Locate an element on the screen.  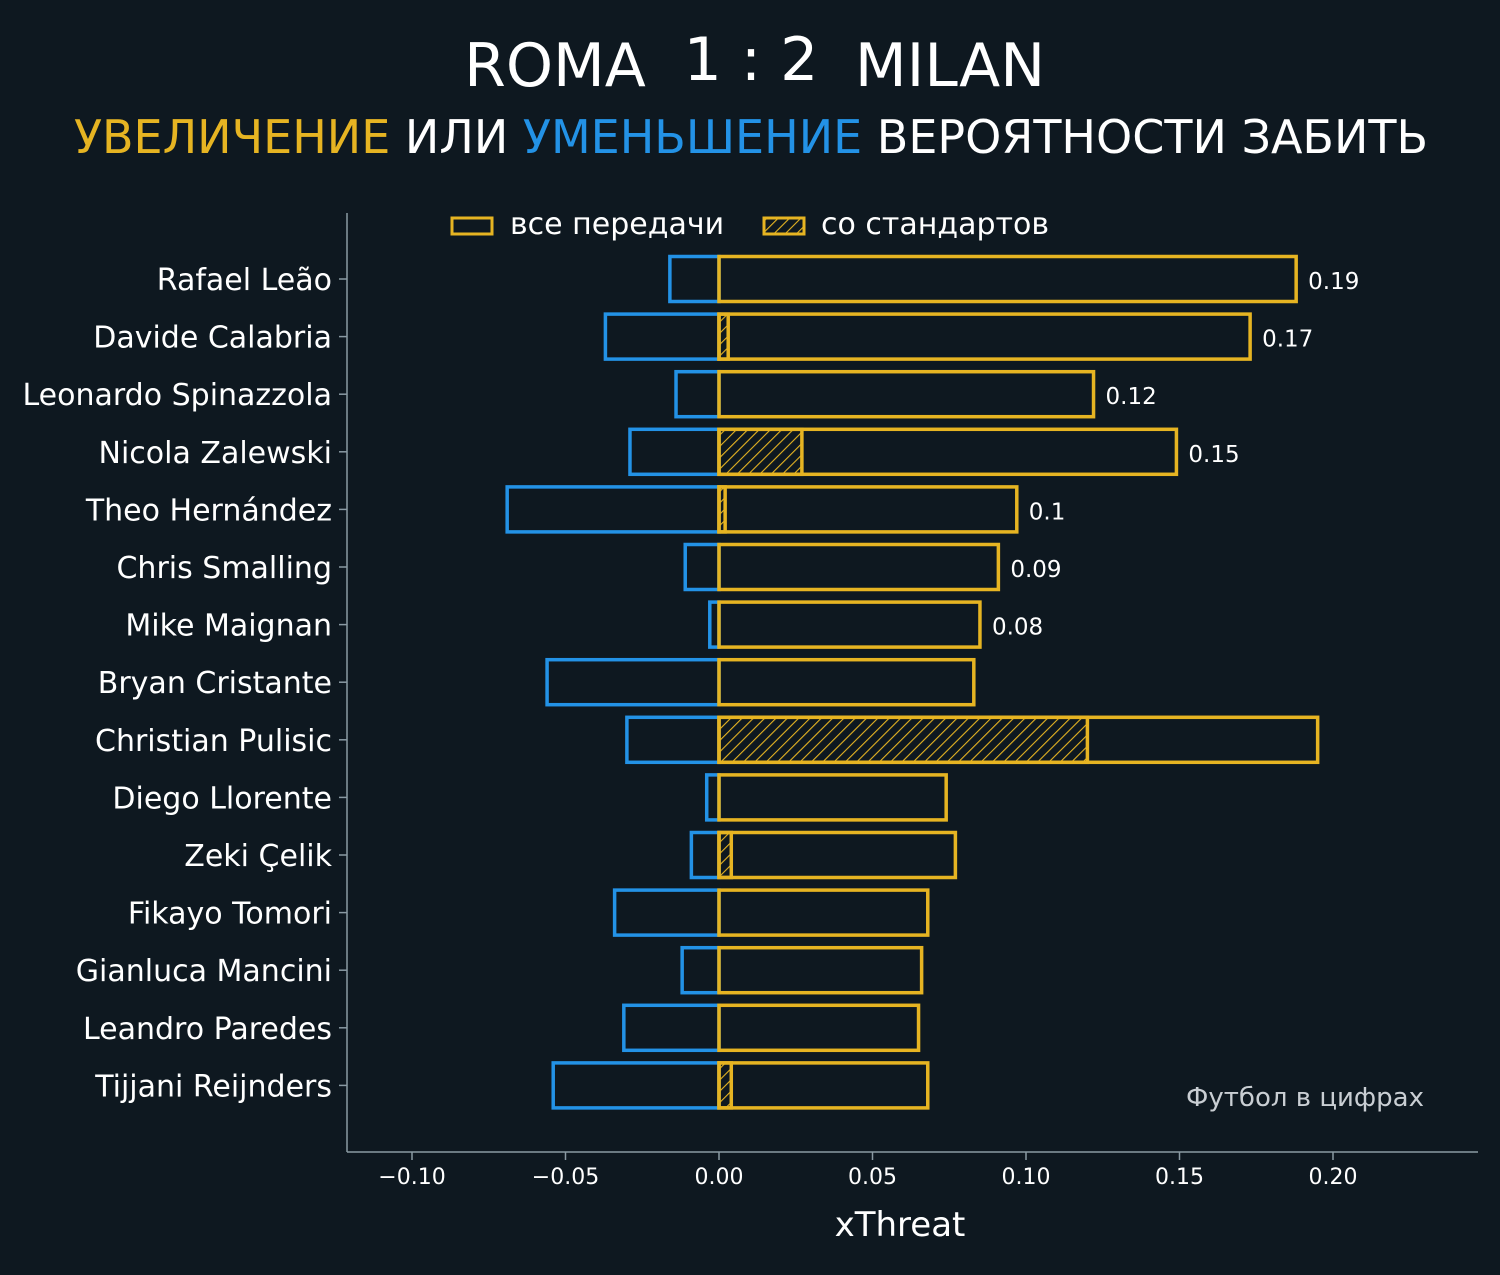
x-axis-label: xThreat is located at coordinates (900, 1225).